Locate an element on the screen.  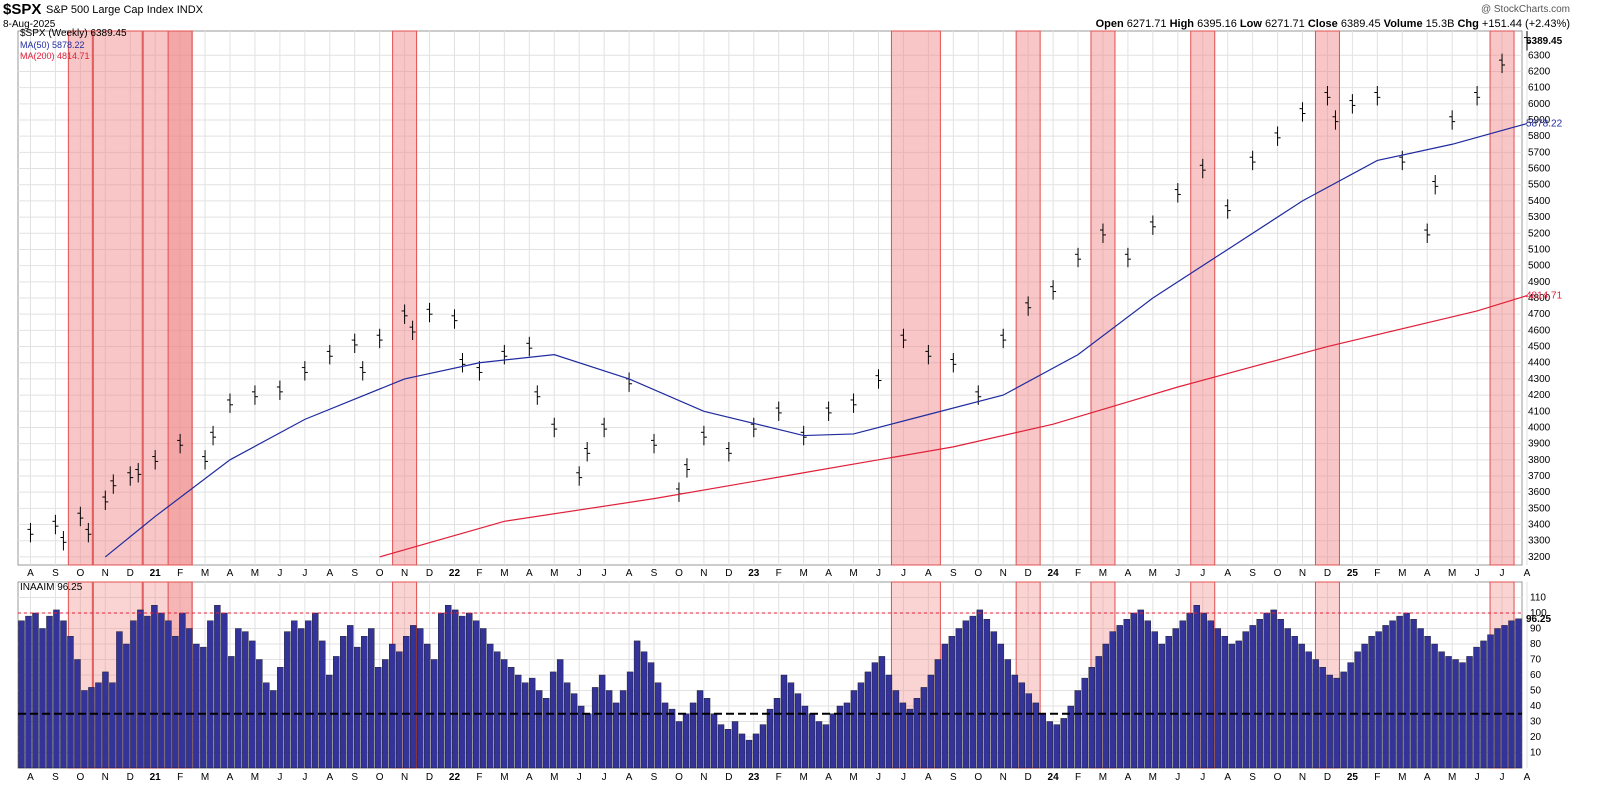
price-y-tick-label: 3900 is located at coordinates (1539, 444).